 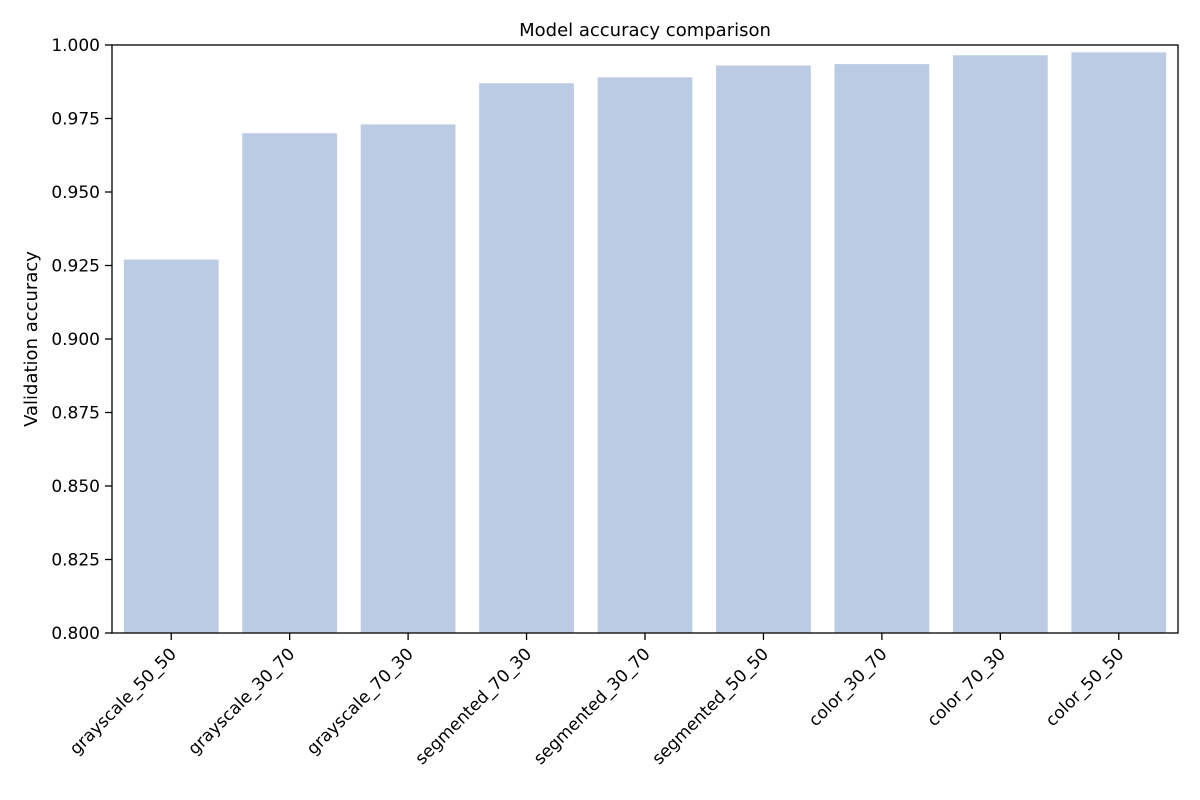 What do you see at coordinates (75, 267) in the screenshot?
I see `y-tick-label: 0.925` at bounding box center [75, 267].